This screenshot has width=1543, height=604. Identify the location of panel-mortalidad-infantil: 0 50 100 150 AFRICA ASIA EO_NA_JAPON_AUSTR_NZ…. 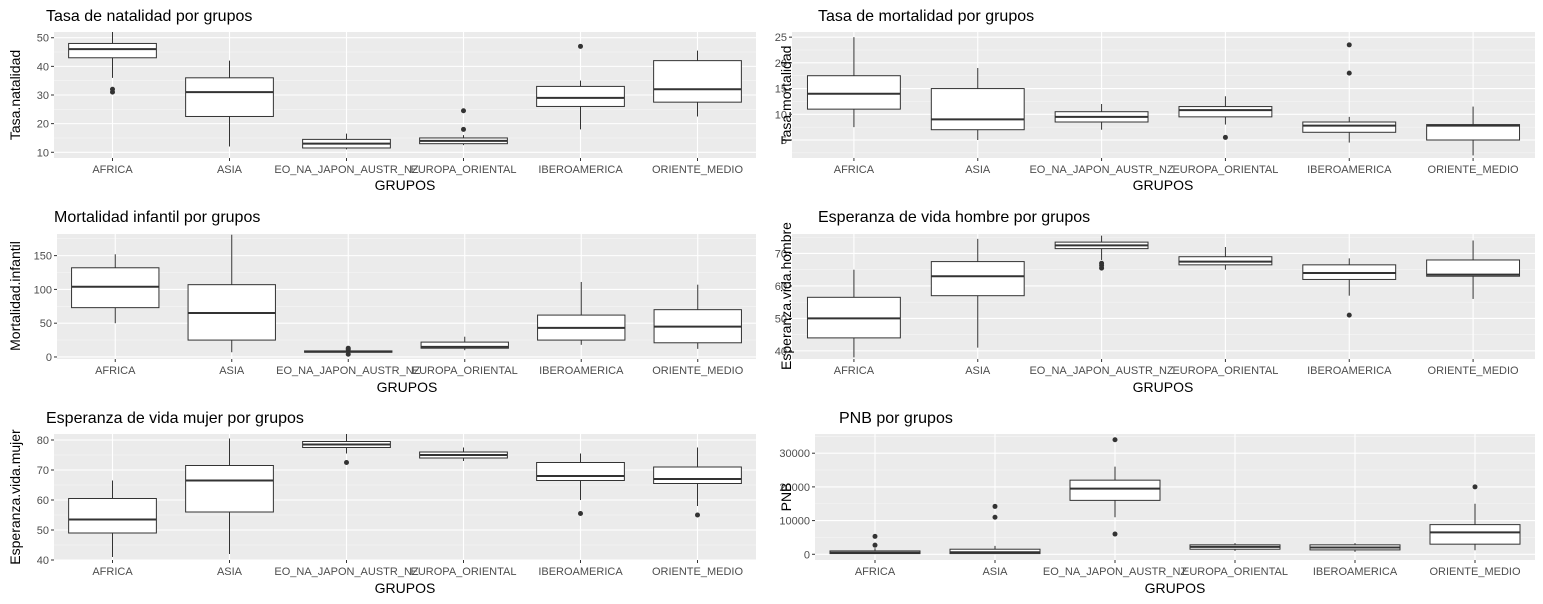
(381, 302).